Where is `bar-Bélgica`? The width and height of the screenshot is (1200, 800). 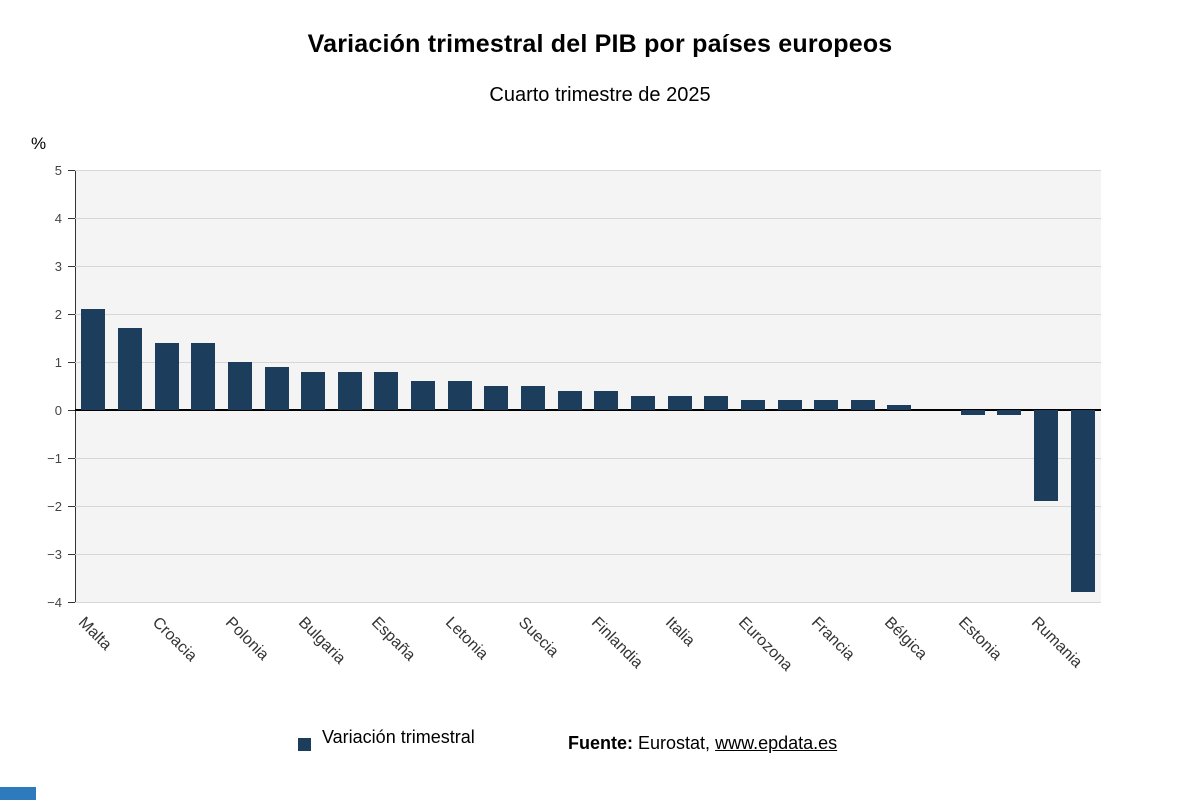 bar-Bélgica is located at coordinates (899, 407).